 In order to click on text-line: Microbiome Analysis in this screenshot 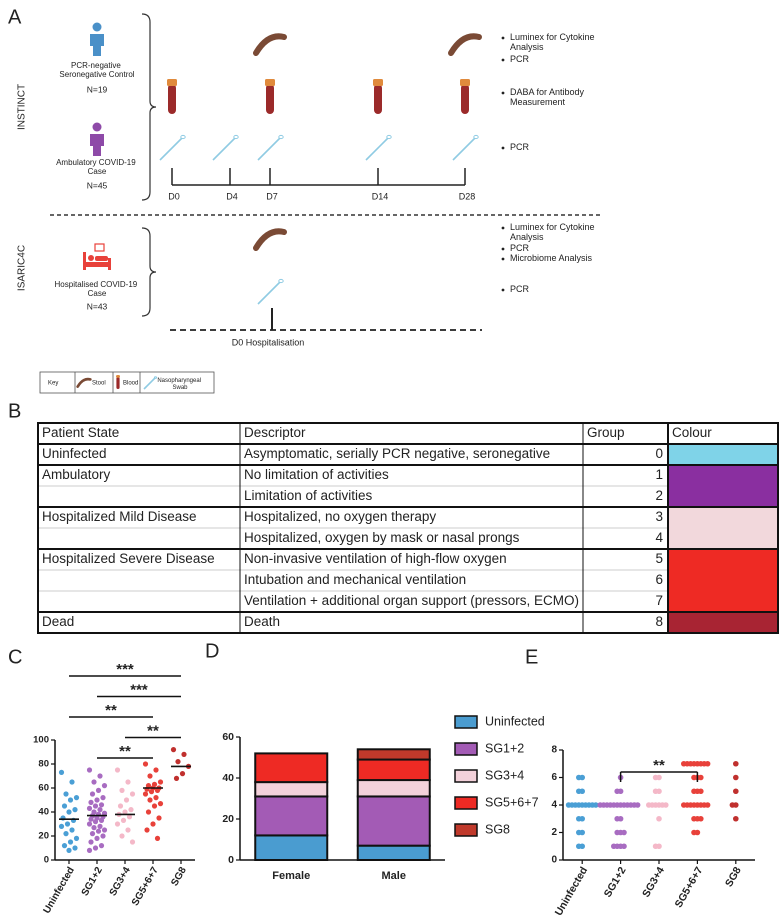, I will do `click(551, 258)`.